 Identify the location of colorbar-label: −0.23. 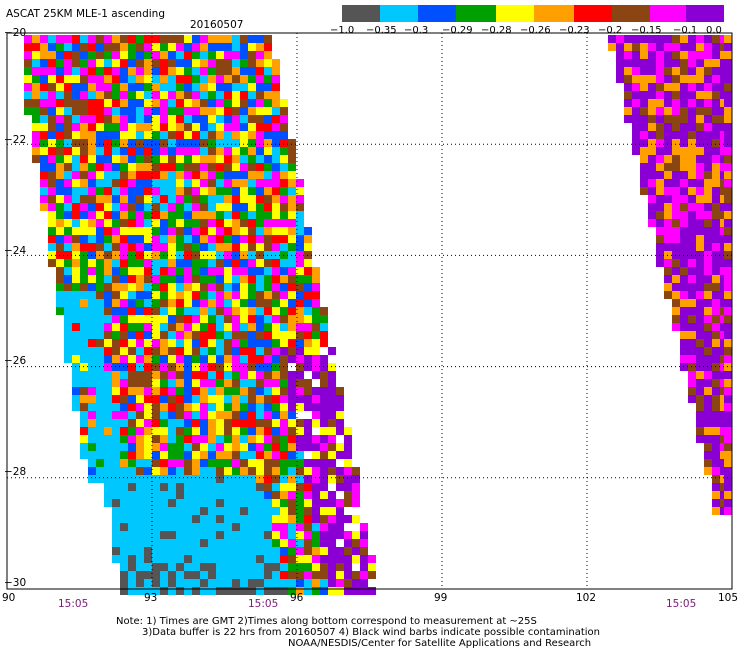
(574, 30).